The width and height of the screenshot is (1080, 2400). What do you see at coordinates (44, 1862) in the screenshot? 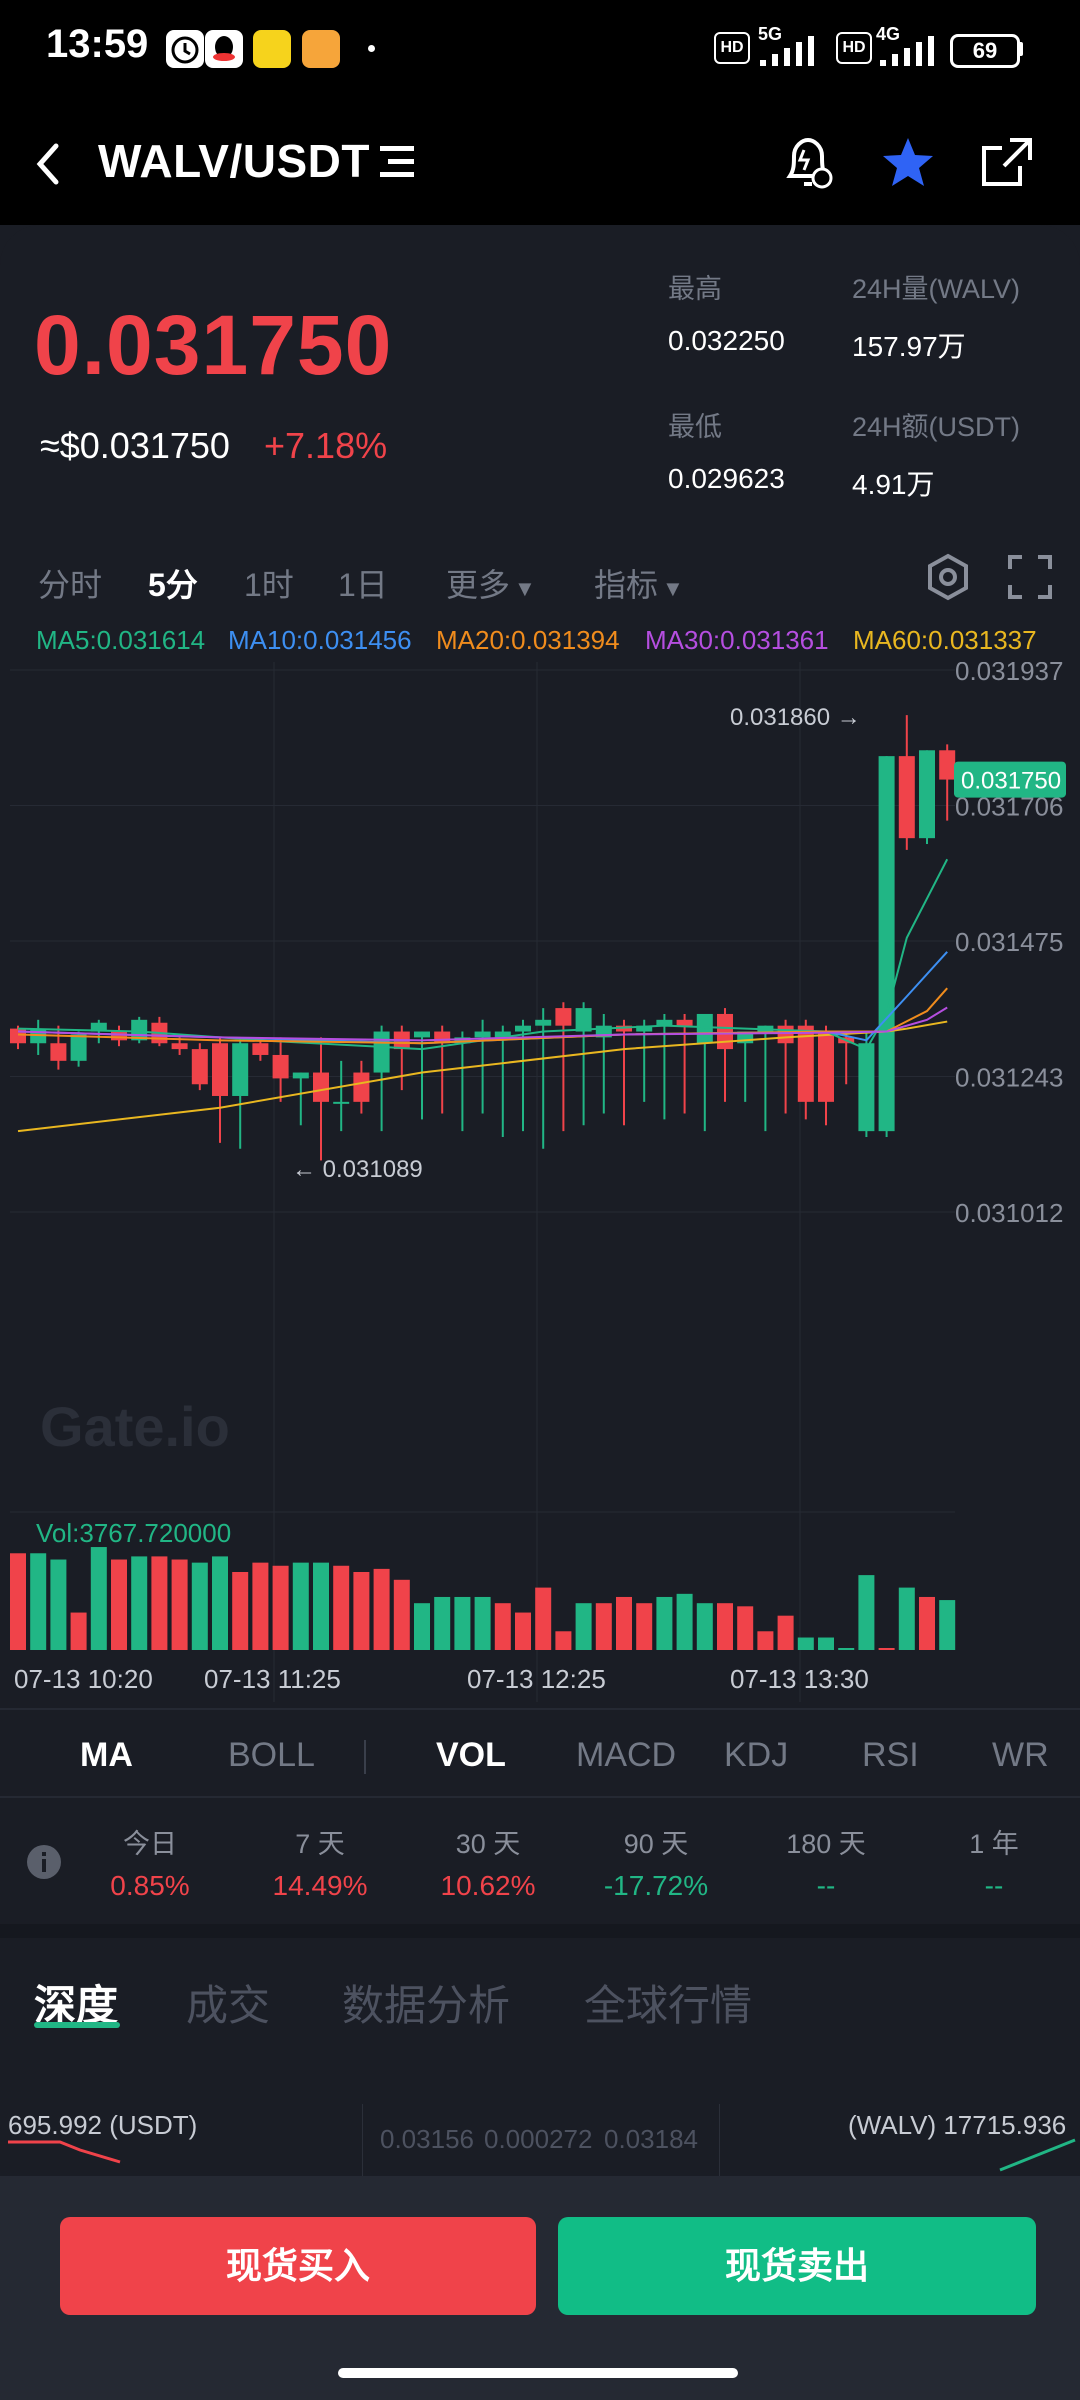
I see `info-icon` at bounding box center [44, 1862].